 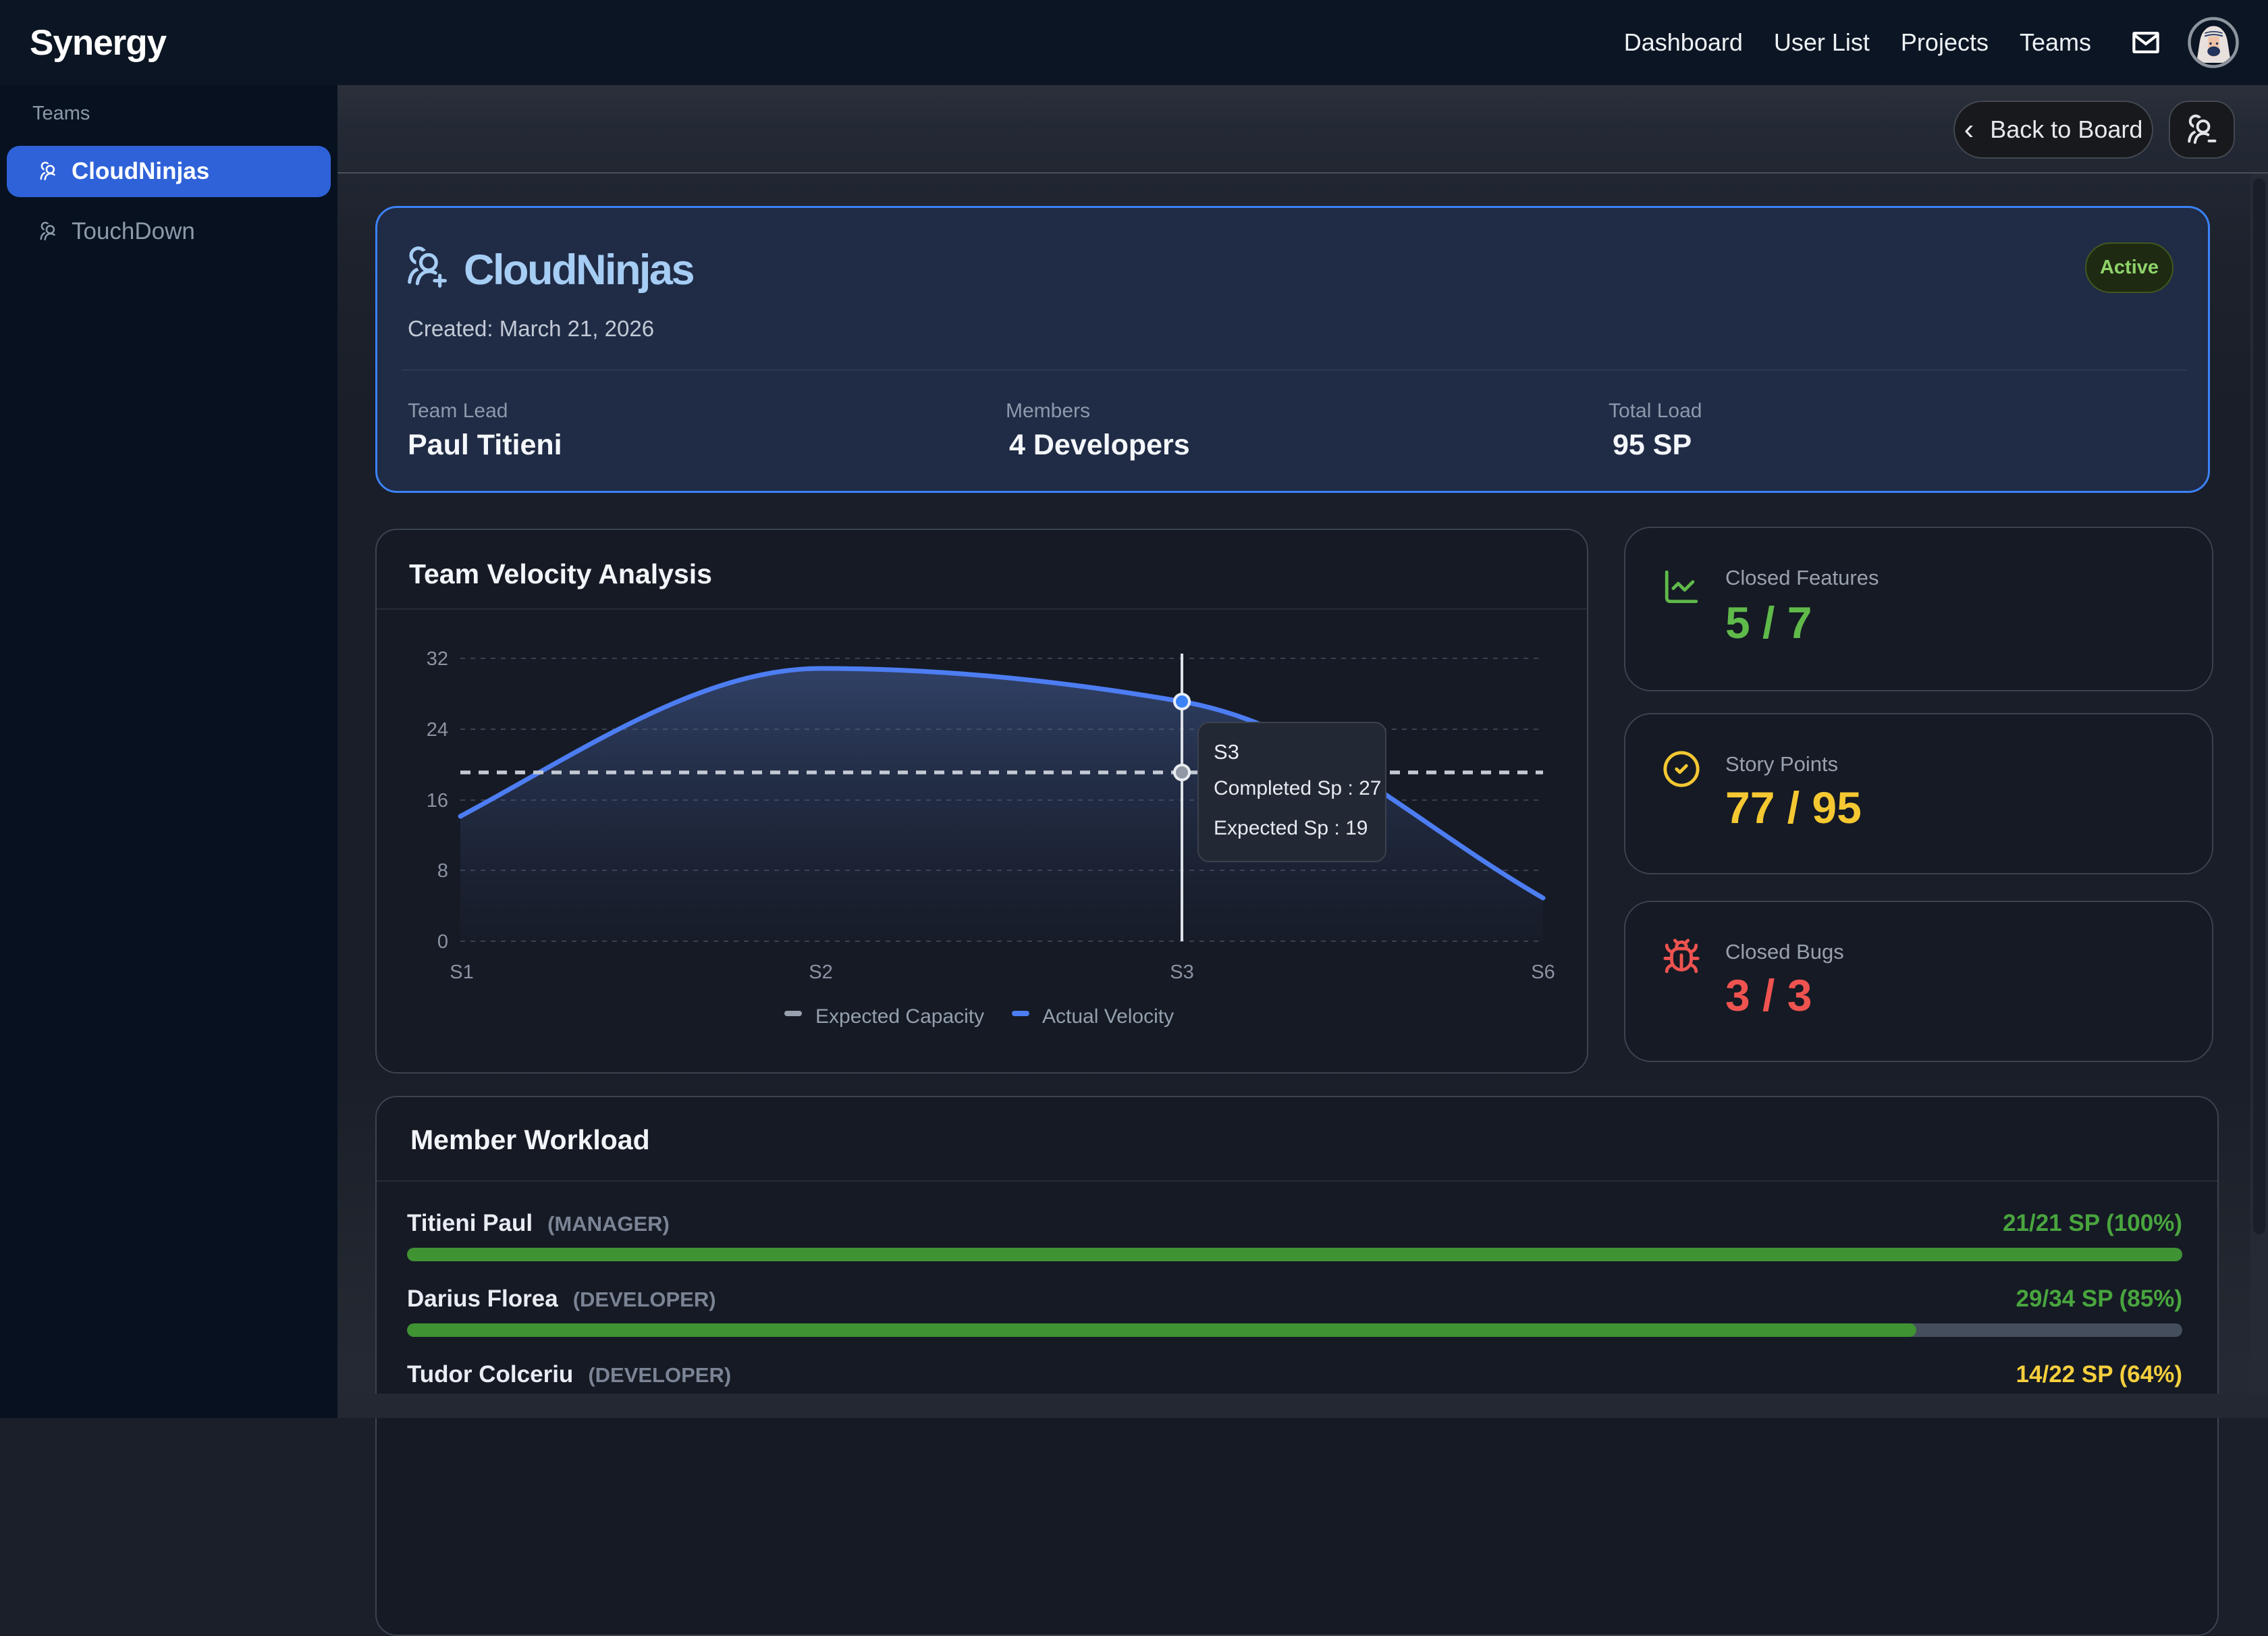 I want to click on svg-text: Completed Sp : 27, so click(x=1297, y=788).